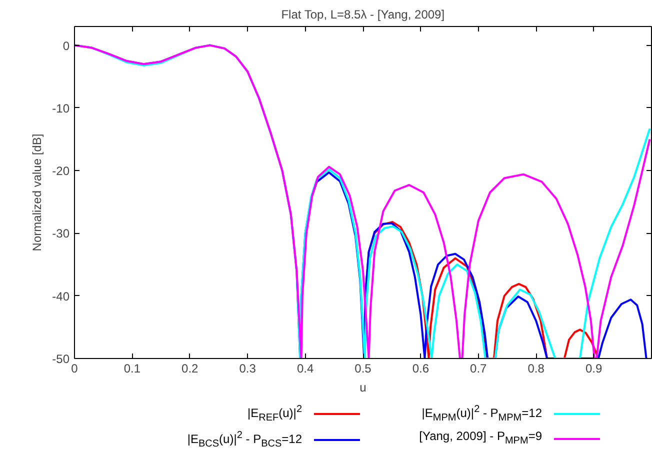  What do you see at coordinates (536, 369) in the screenshot?
I see `x-tick-label: 0.8` at bounding box center [536, 369].